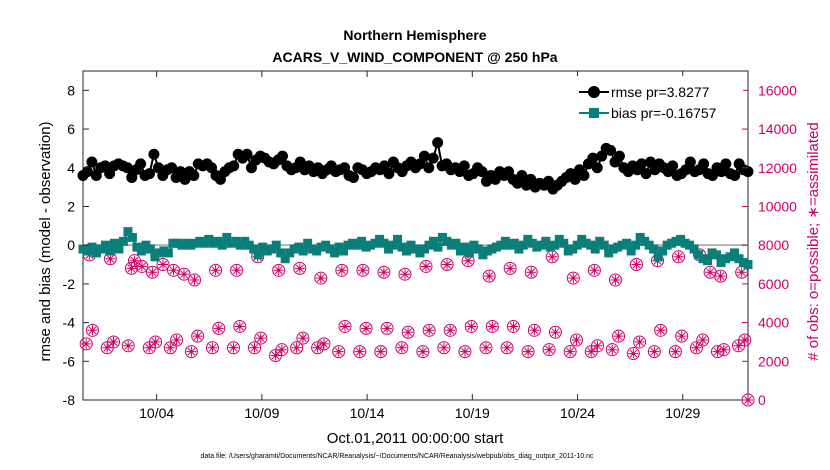 The image size is (830, 470). I want to click on y-right-tick-label: 0, so click(762, 400).